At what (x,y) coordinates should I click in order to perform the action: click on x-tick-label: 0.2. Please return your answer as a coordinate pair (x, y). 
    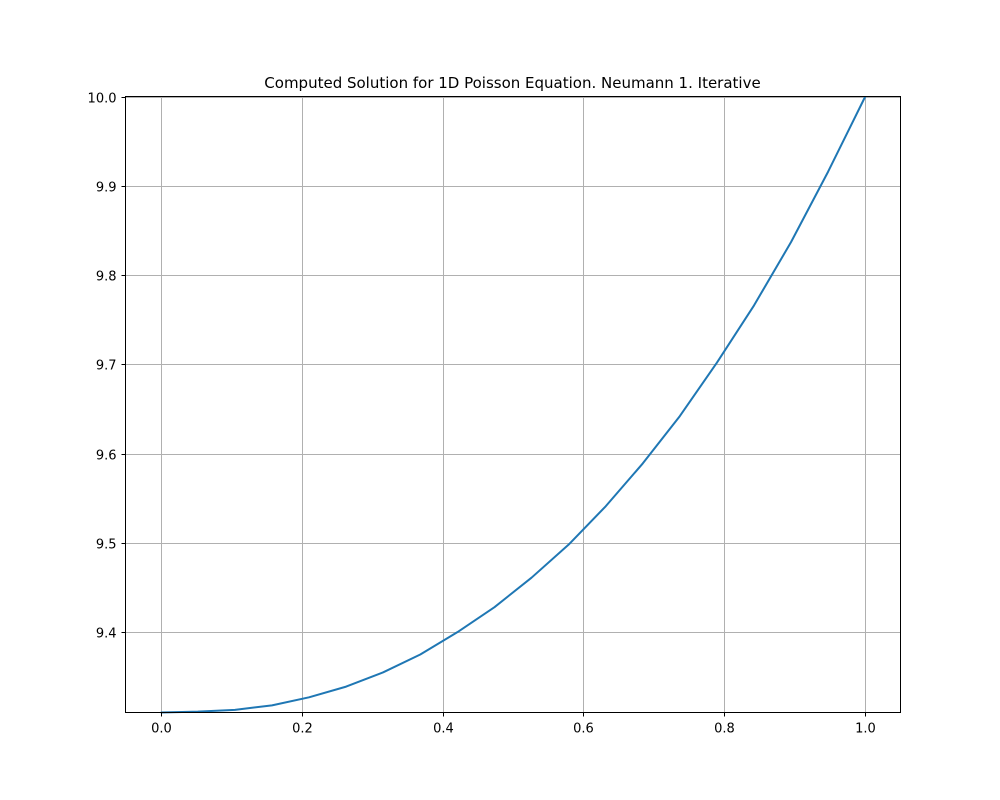
    Looking at the image, I should click on (302, 729).